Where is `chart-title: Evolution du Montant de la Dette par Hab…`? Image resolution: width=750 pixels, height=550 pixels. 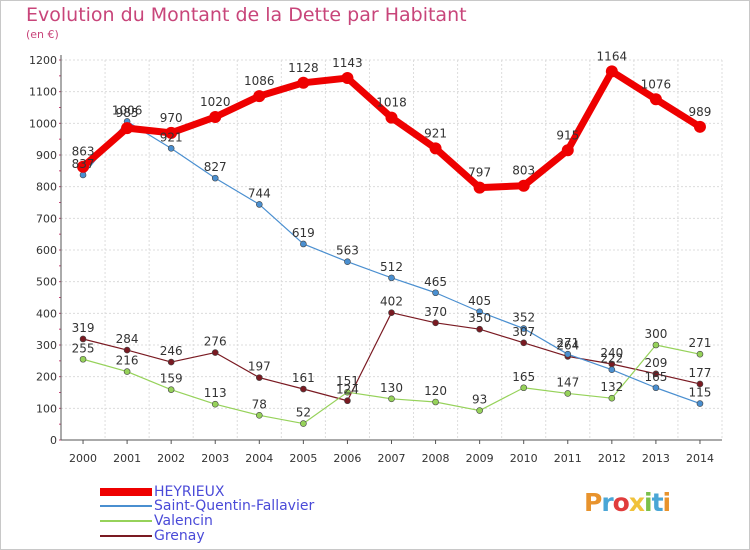 chart-title: Evolution du Montant de la Dette par Hab… is located at coordinates (246, 15).